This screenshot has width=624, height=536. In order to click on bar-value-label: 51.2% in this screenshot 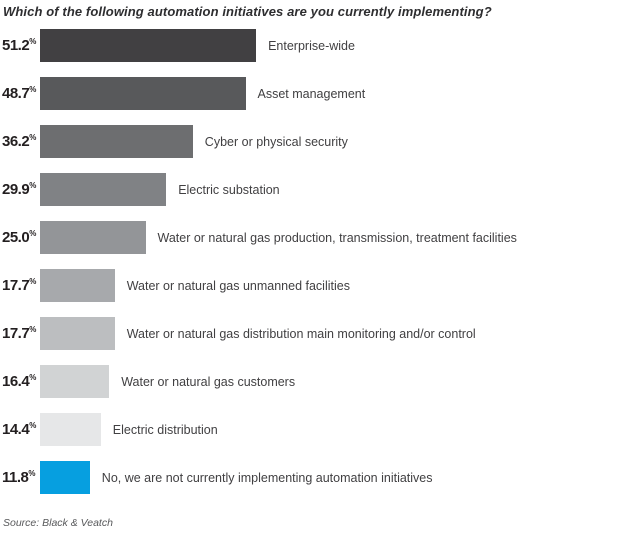, I will do `click(19, 45)`.